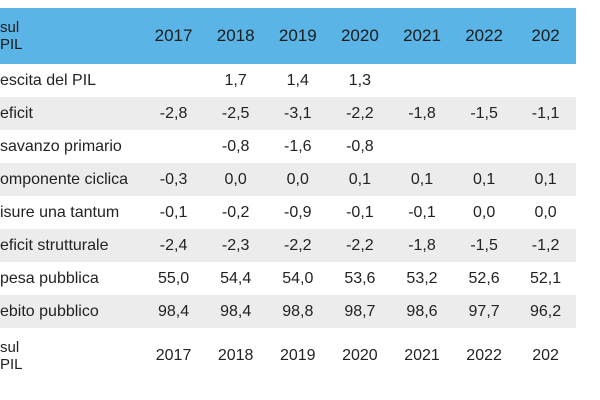 The image size is (600, 400). What do you see at coordinates (297, 113) in the screenshot?
I see `cell-value: -3,1` at bounding box center [297, 113].